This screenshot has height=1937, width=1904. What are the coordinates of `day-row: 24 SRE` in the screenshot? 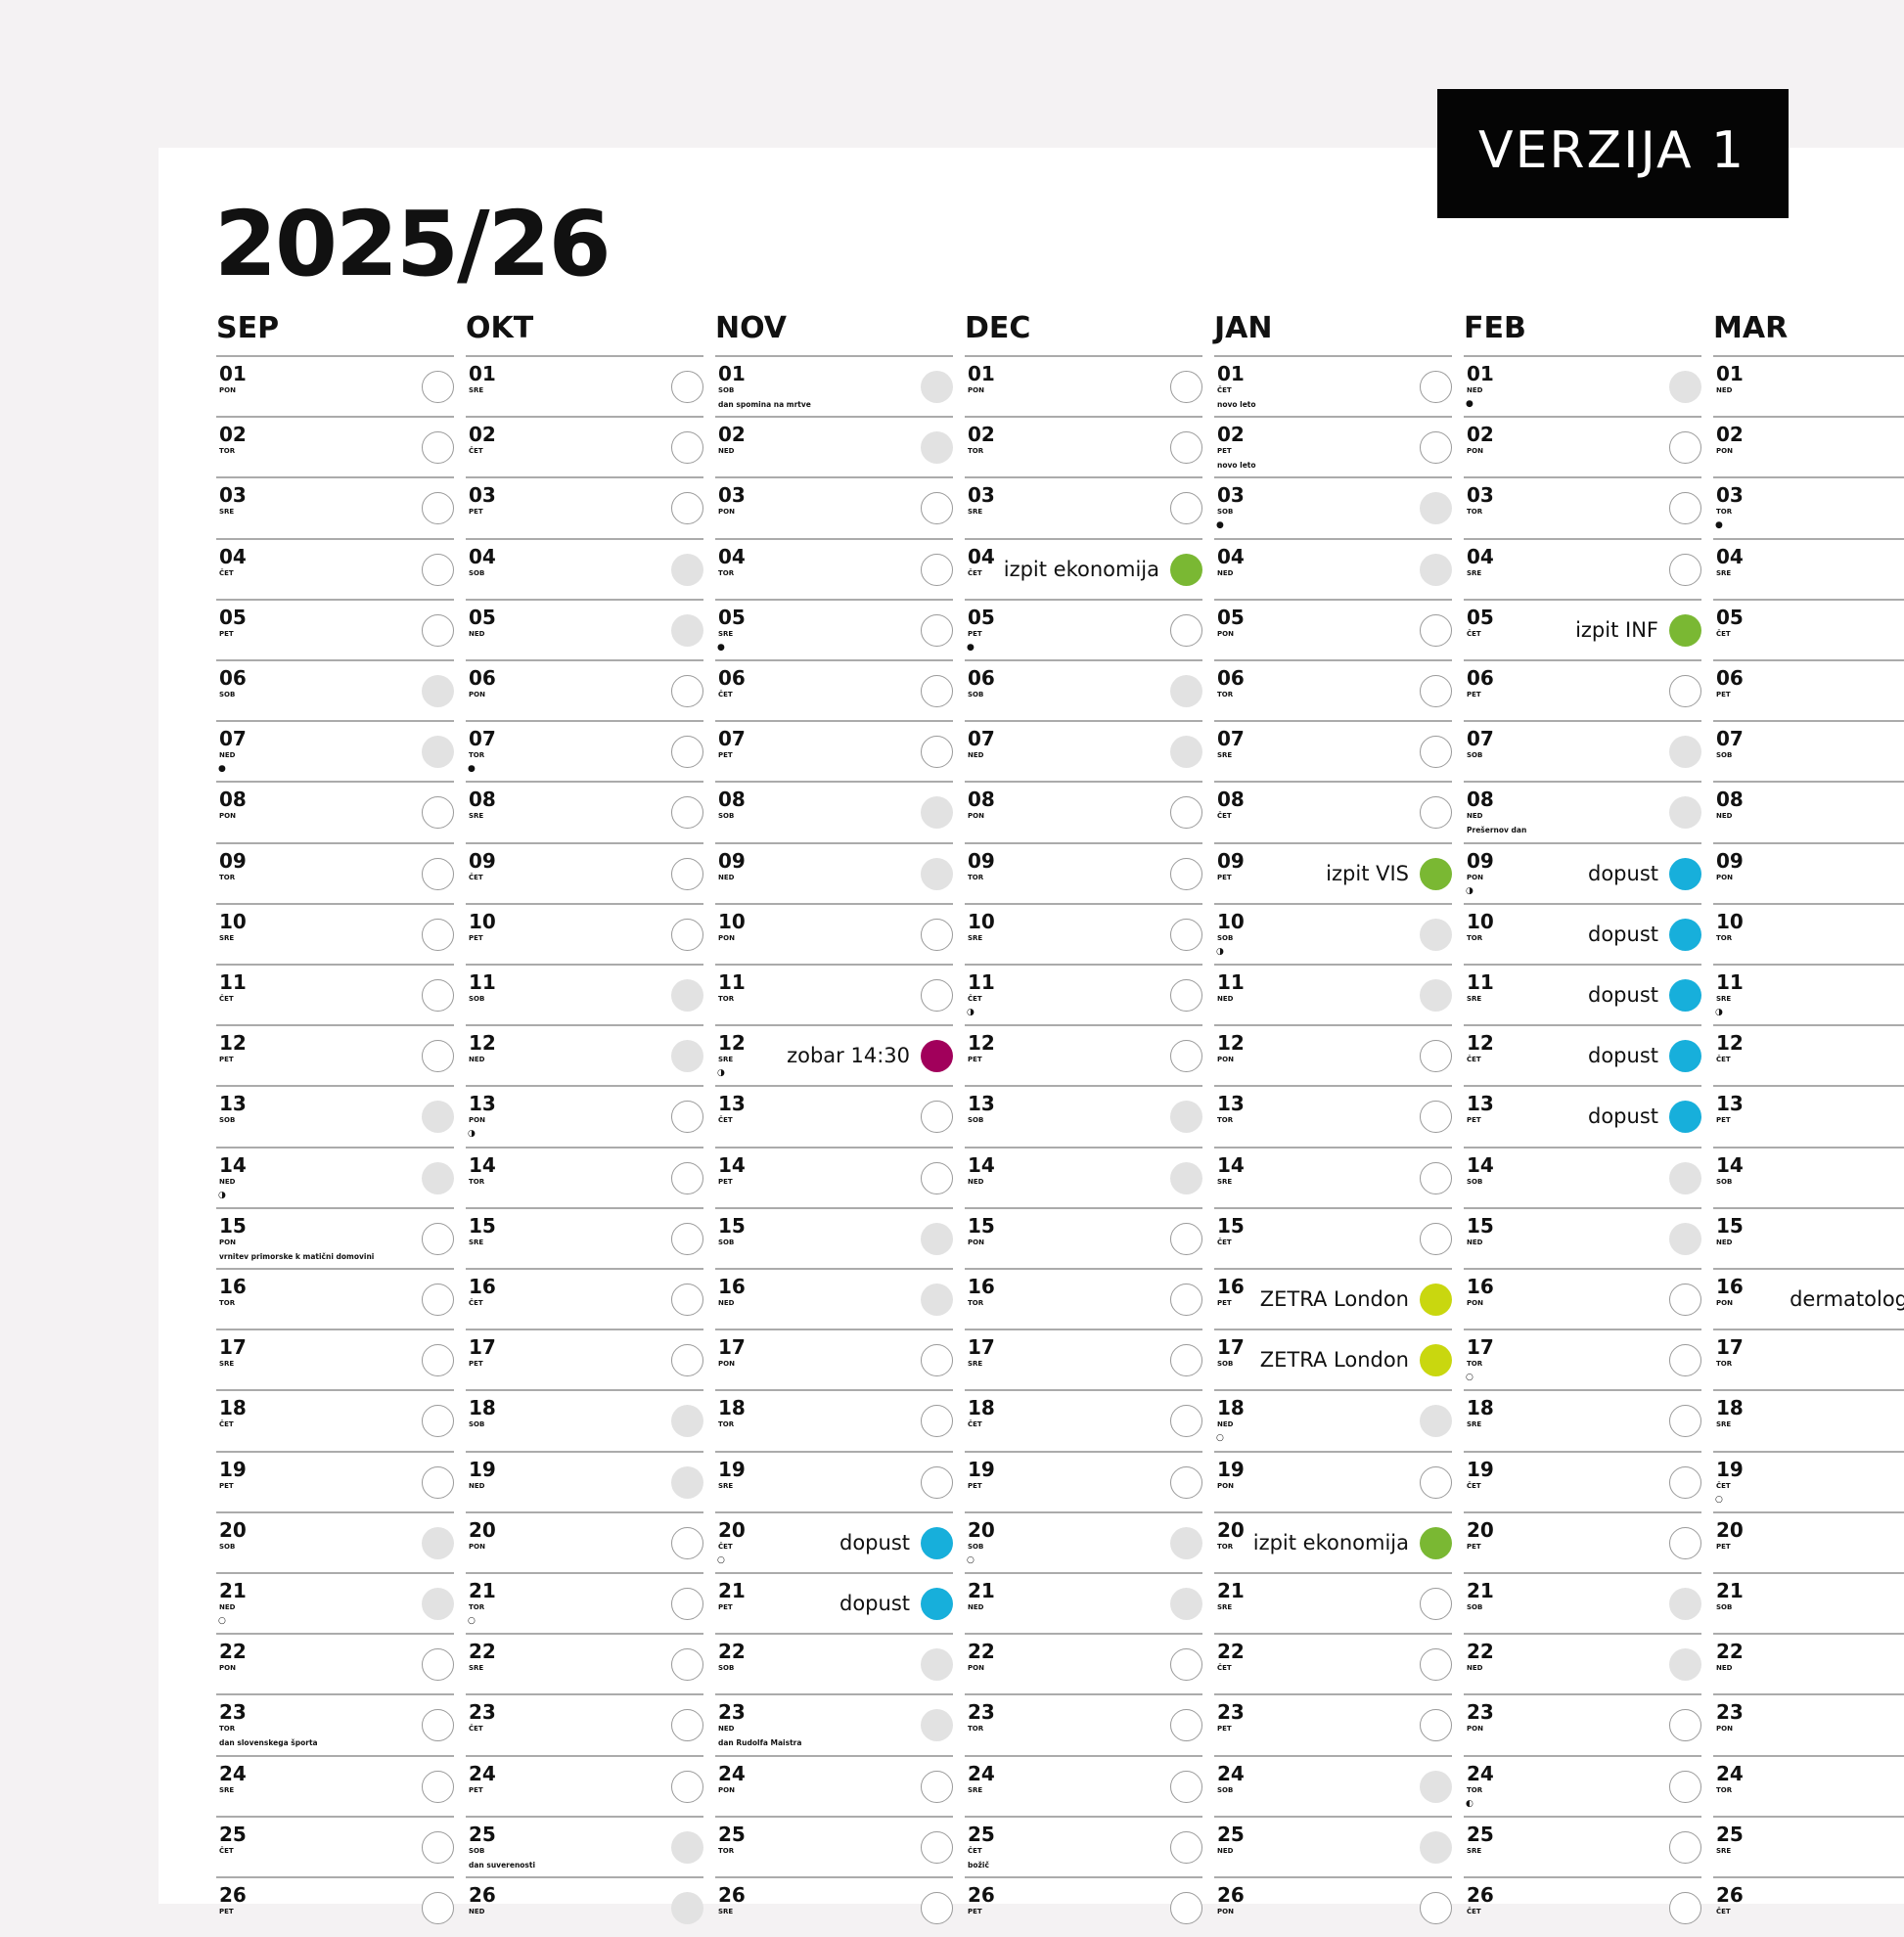 It's located at (335, 1785).